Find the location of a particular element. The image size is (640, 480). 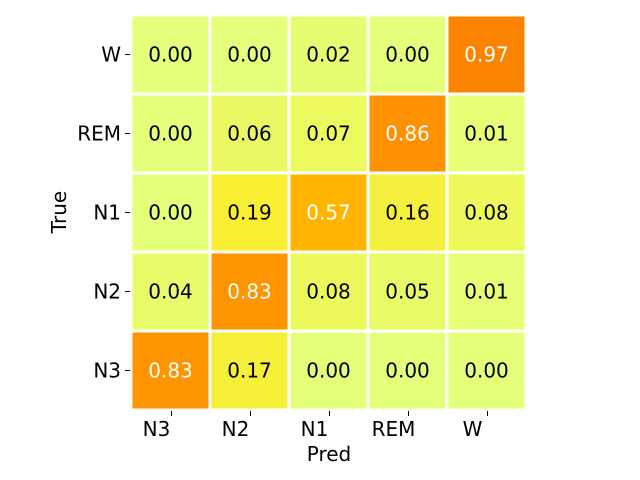

heatmap-cell-W-W is located at coordinates (486, 54).